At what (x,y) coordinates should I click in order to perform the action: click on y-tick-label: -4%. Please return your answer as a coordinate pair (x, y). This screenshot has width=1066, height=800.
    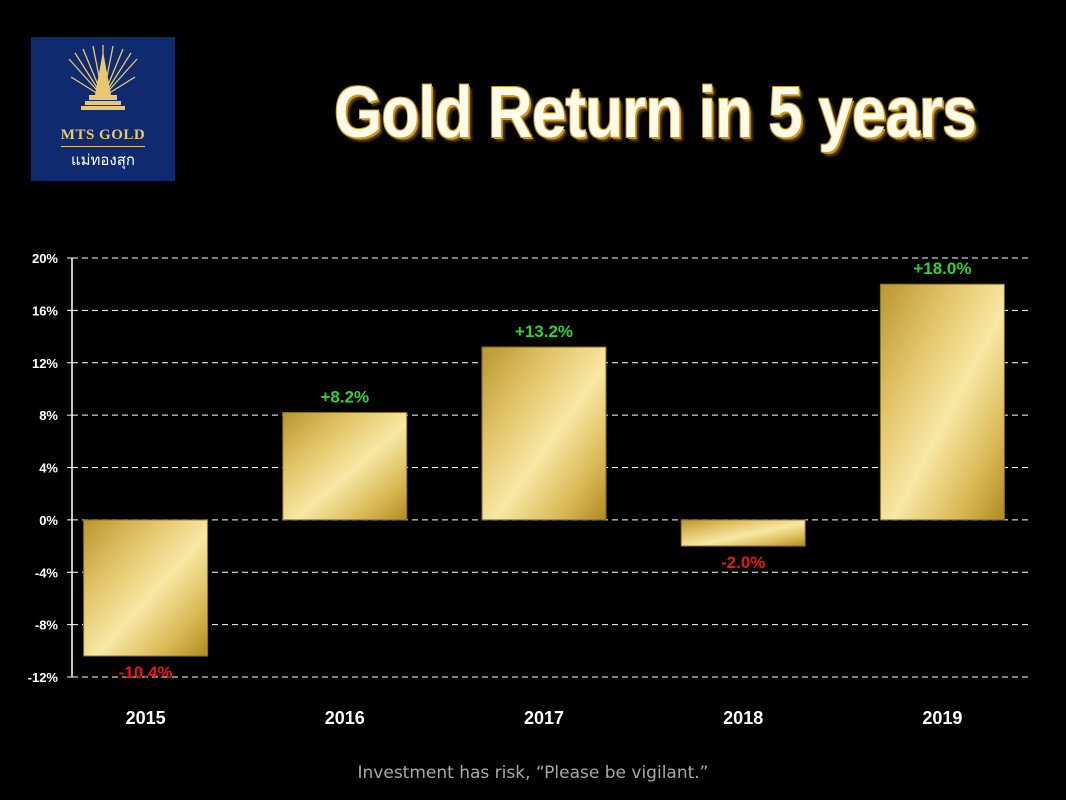
    Looking at the image, I should click on (47, 572).